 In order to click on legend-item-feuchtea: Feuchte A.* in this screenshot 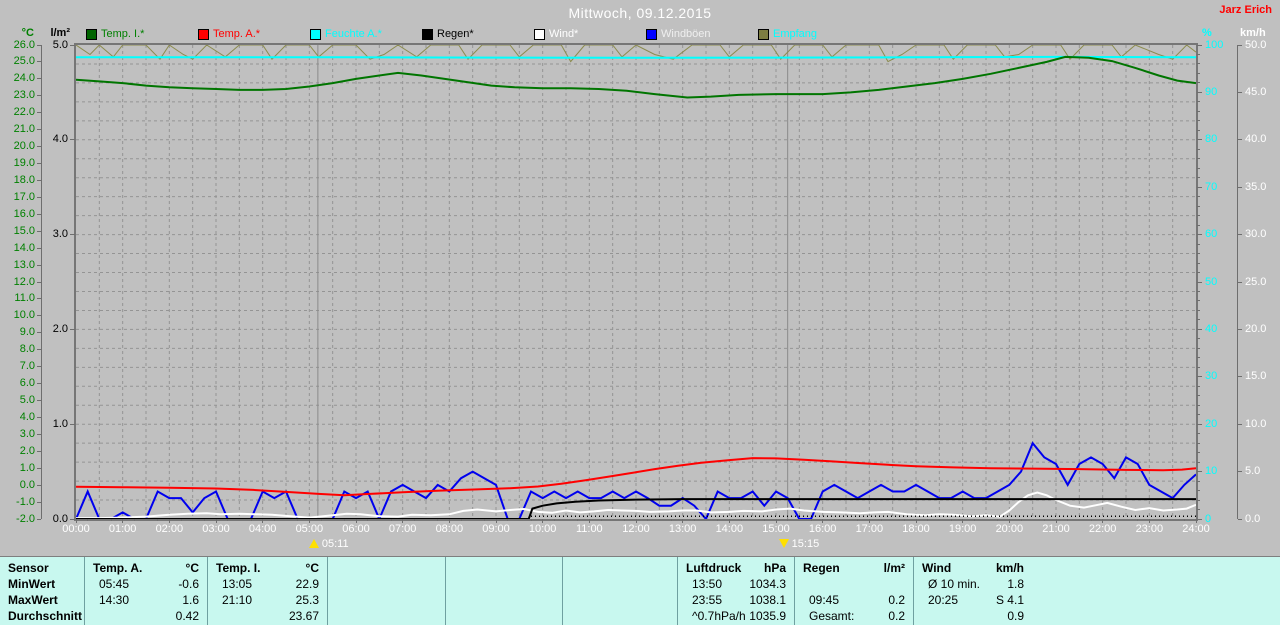, I will do `click(346, 34)`.